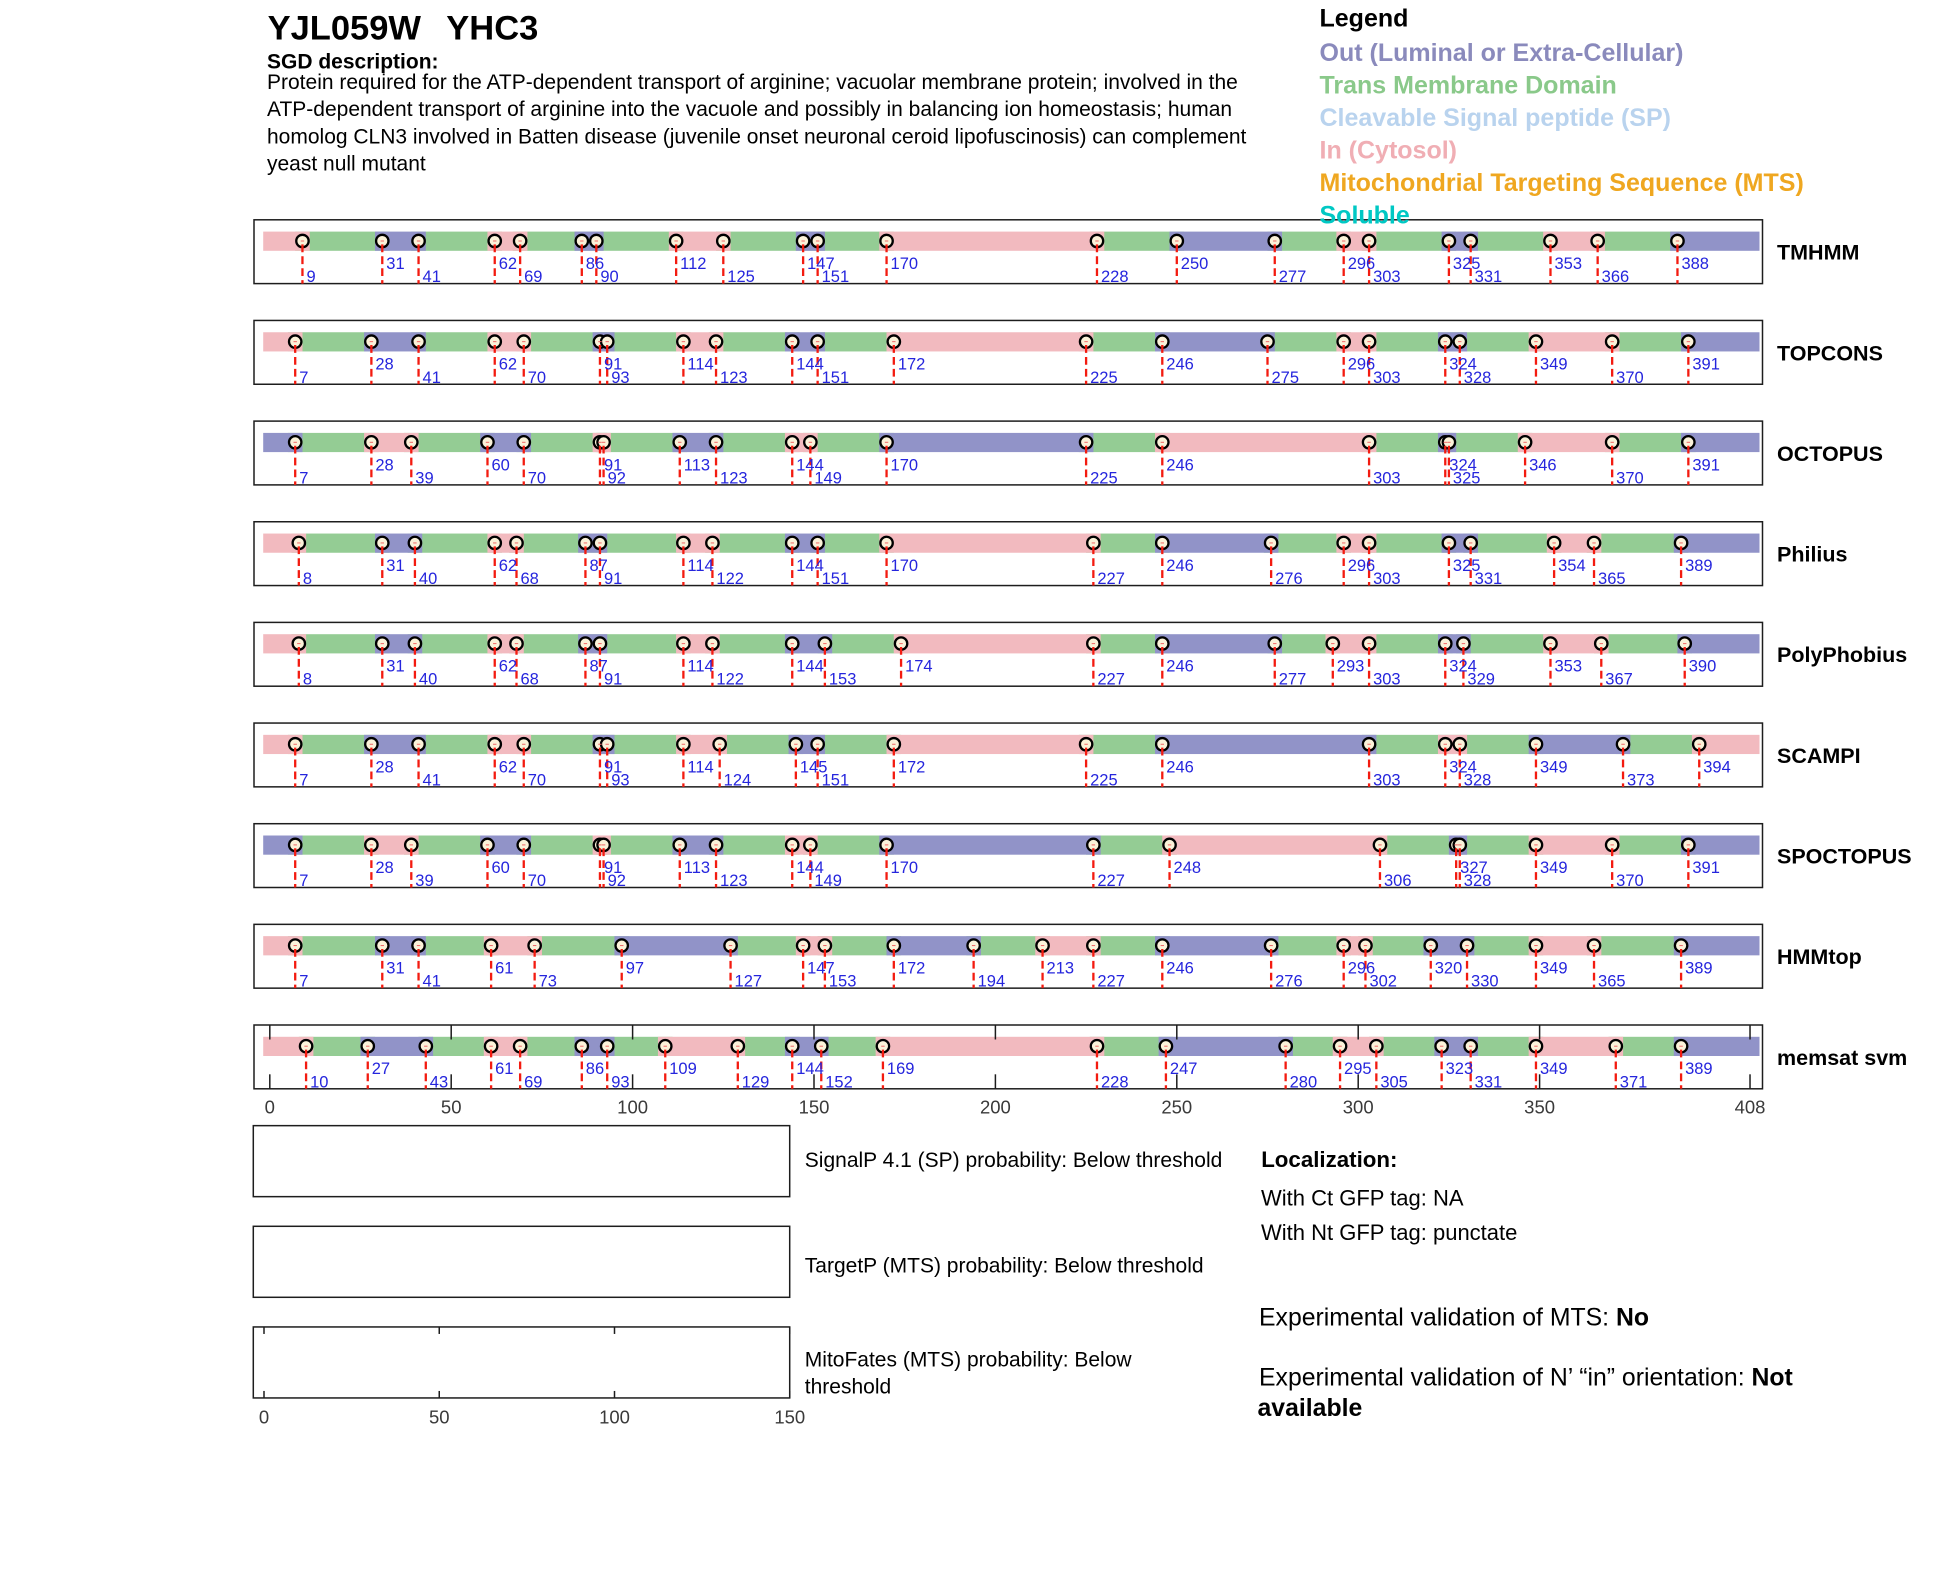 The image size is (1950, 1573). I want to click on svg-text:MitoFates (MTS) probability: B: MitoFates (MTS) probability: Below, so click(969, 1360).